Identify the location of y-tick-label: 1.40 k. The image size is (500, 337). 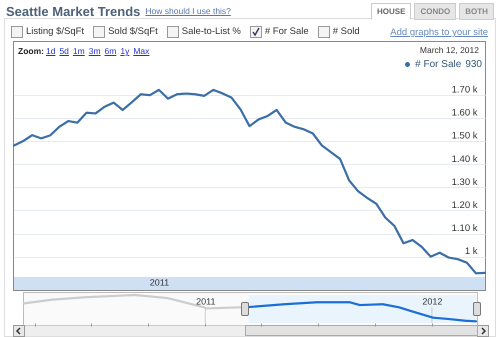
(465, 159).